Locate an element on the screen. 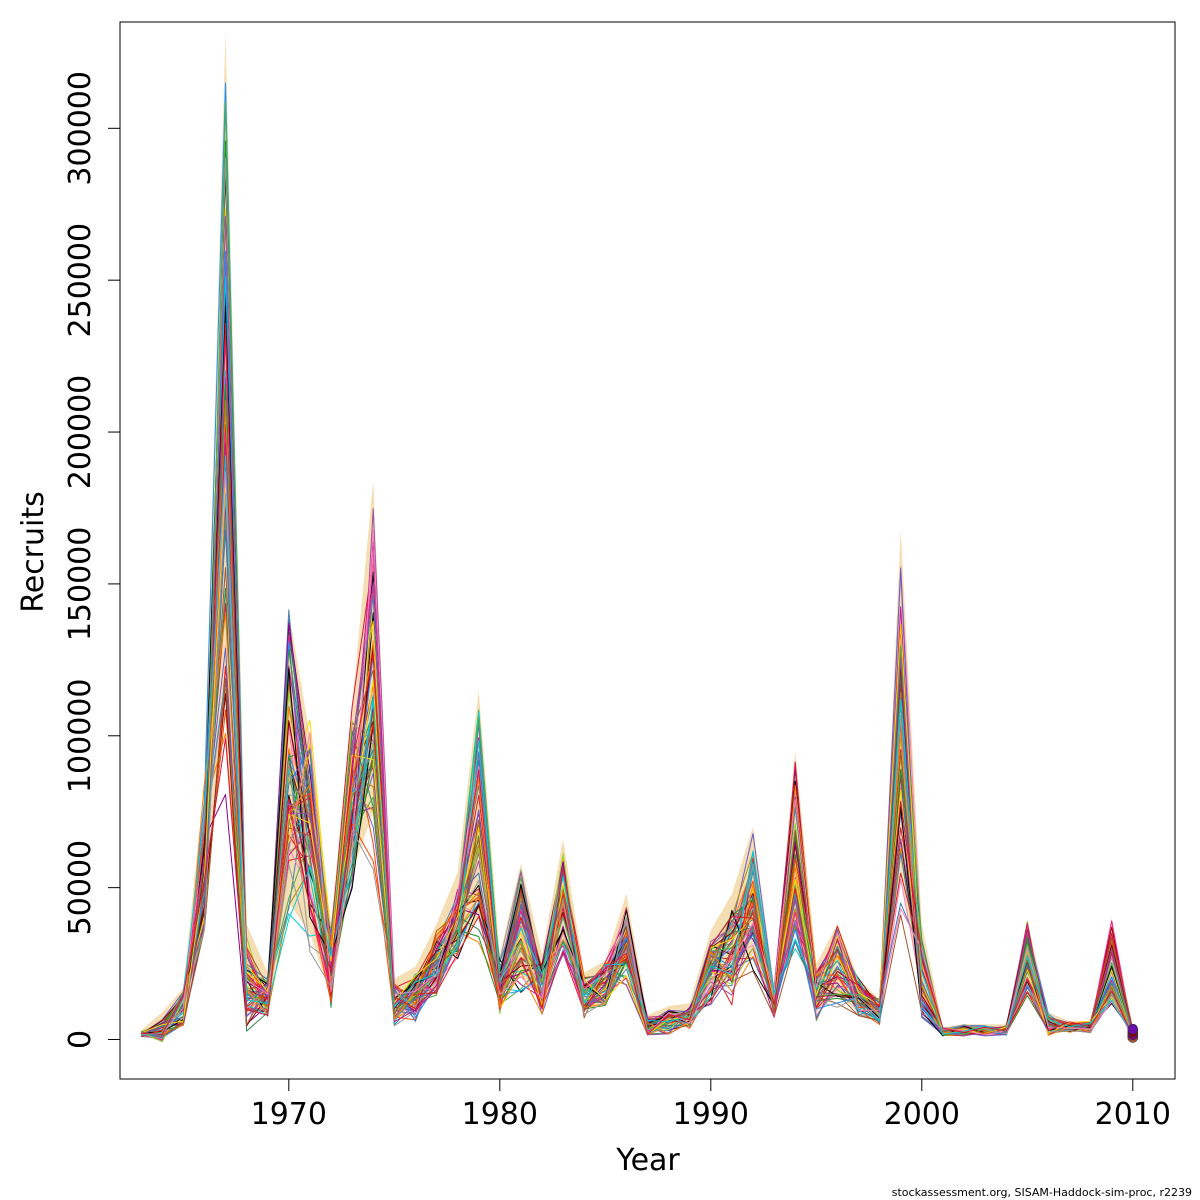 This screenshot has height=1200, width=1200. x-tick-label: 2010 is located at coordinates (1133, 1114).